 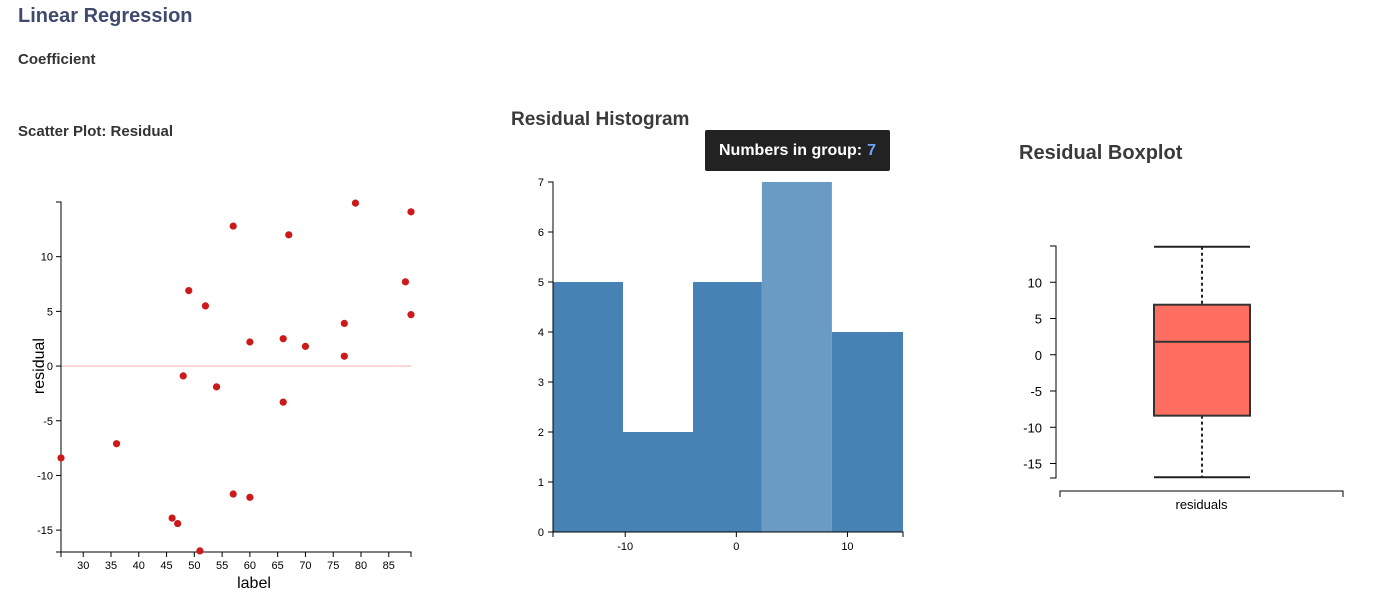 I want to click on page-title: Linear Regression, so click(x=105, y=16).